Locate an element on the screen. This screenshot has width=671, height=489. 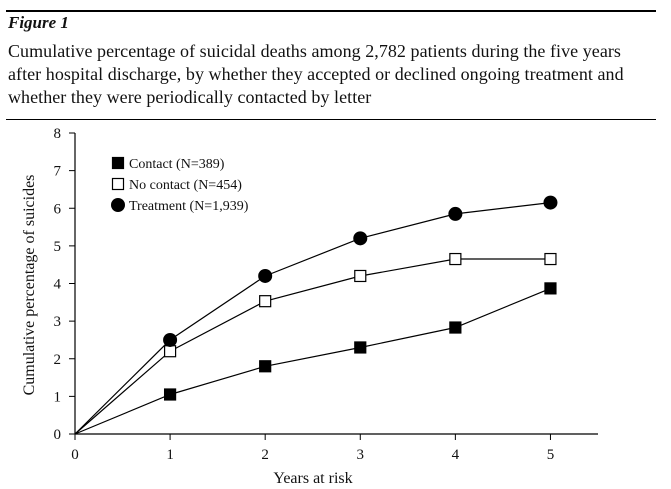
legend-label: No contact (N=454) is located at coordinates (185, 185).